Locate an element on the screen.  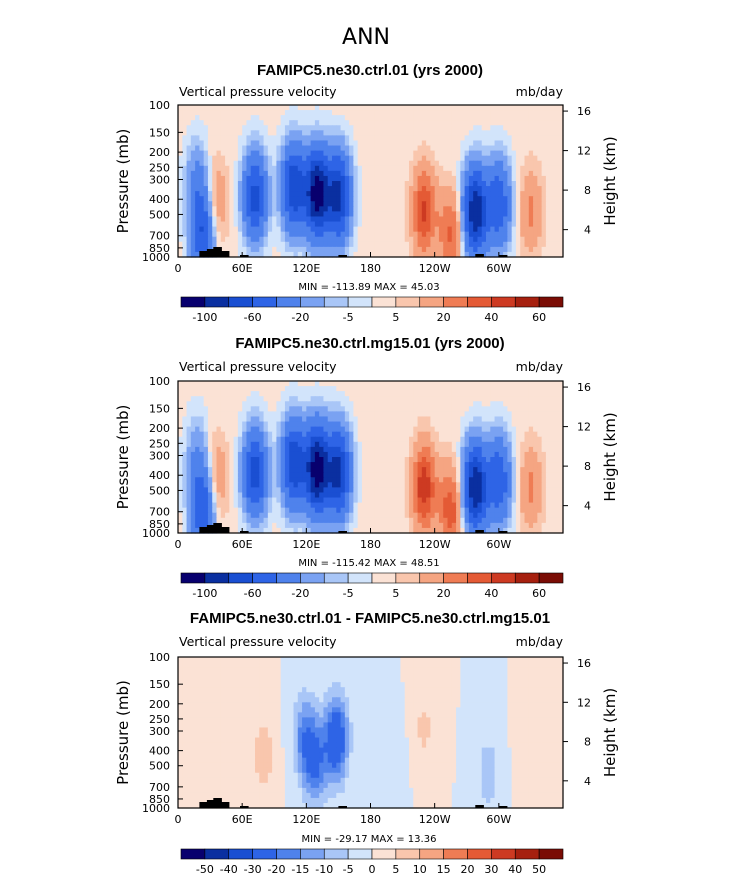
colorbar-label: -100 is located at coordinates (204, 317).